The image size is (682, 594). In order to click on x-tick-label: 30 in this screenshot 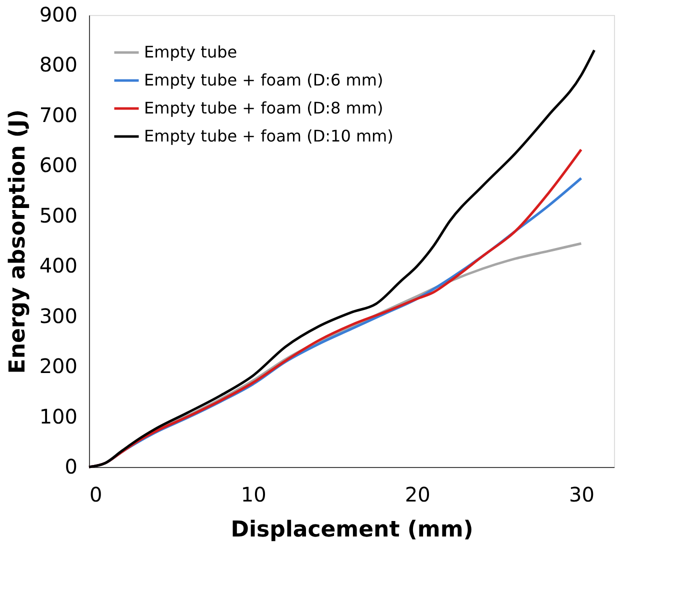, I will do `click(581, 494)`.